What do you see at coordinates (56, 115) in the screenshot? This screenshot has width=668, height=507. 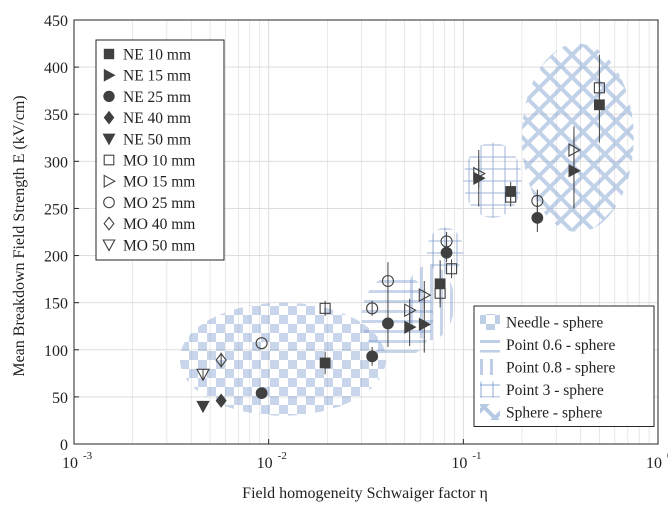 I see `y-tick-label: 350` at bounding box center [56, 115].